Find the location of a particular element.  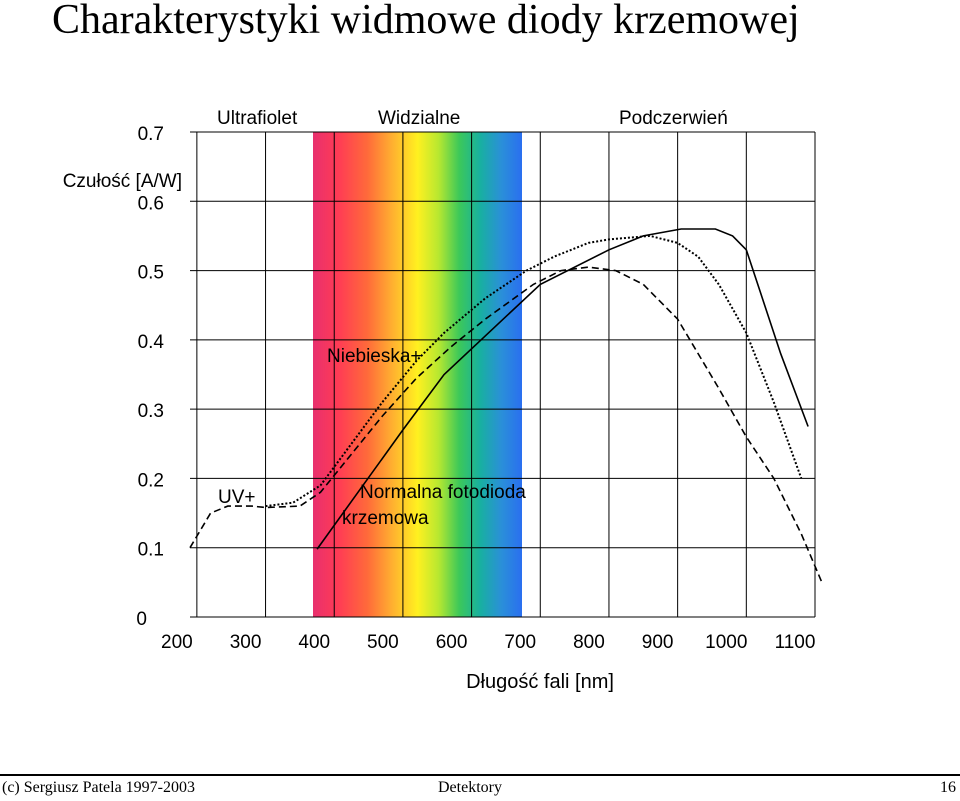

x-tick-label-900: 900 is located at coordinates (658, 642).